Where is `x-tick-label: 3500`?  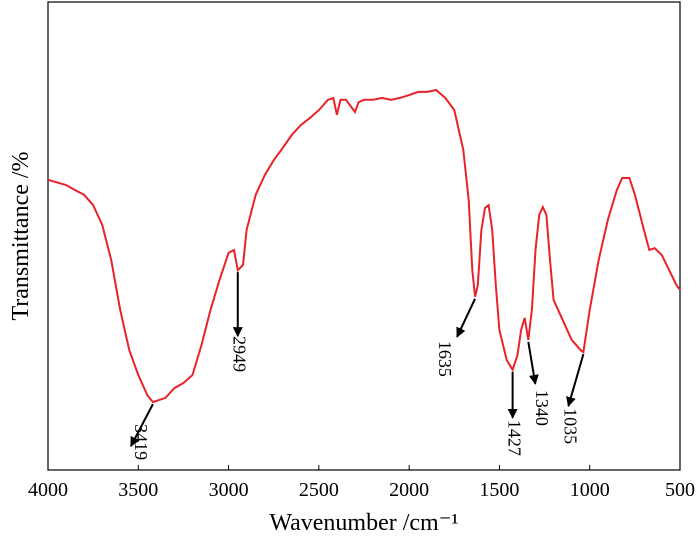 x-tick-label: 3500 is located at coordinates (138, 490).